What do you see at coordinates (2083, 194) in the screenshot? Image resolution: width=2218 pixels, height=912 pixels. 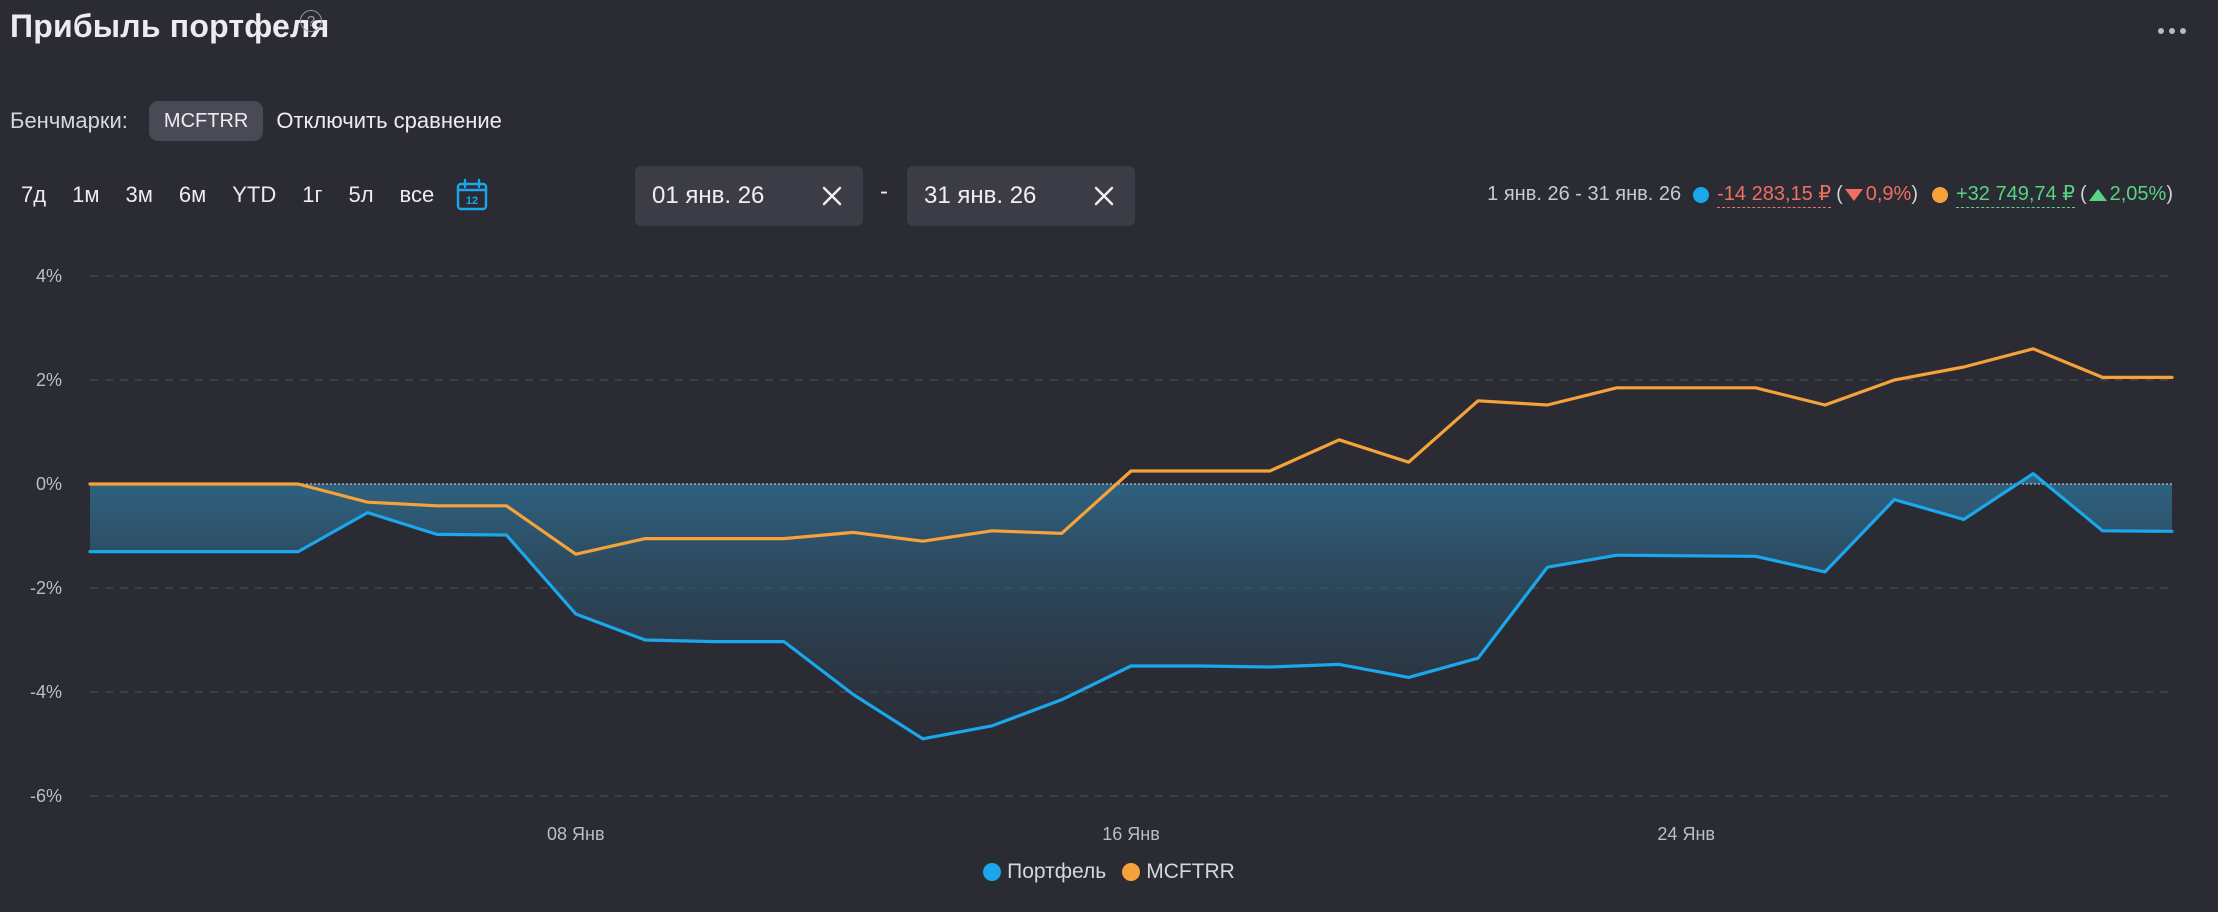 I see `benchmark-paren-open: (` at bounding box center [2083, 194].